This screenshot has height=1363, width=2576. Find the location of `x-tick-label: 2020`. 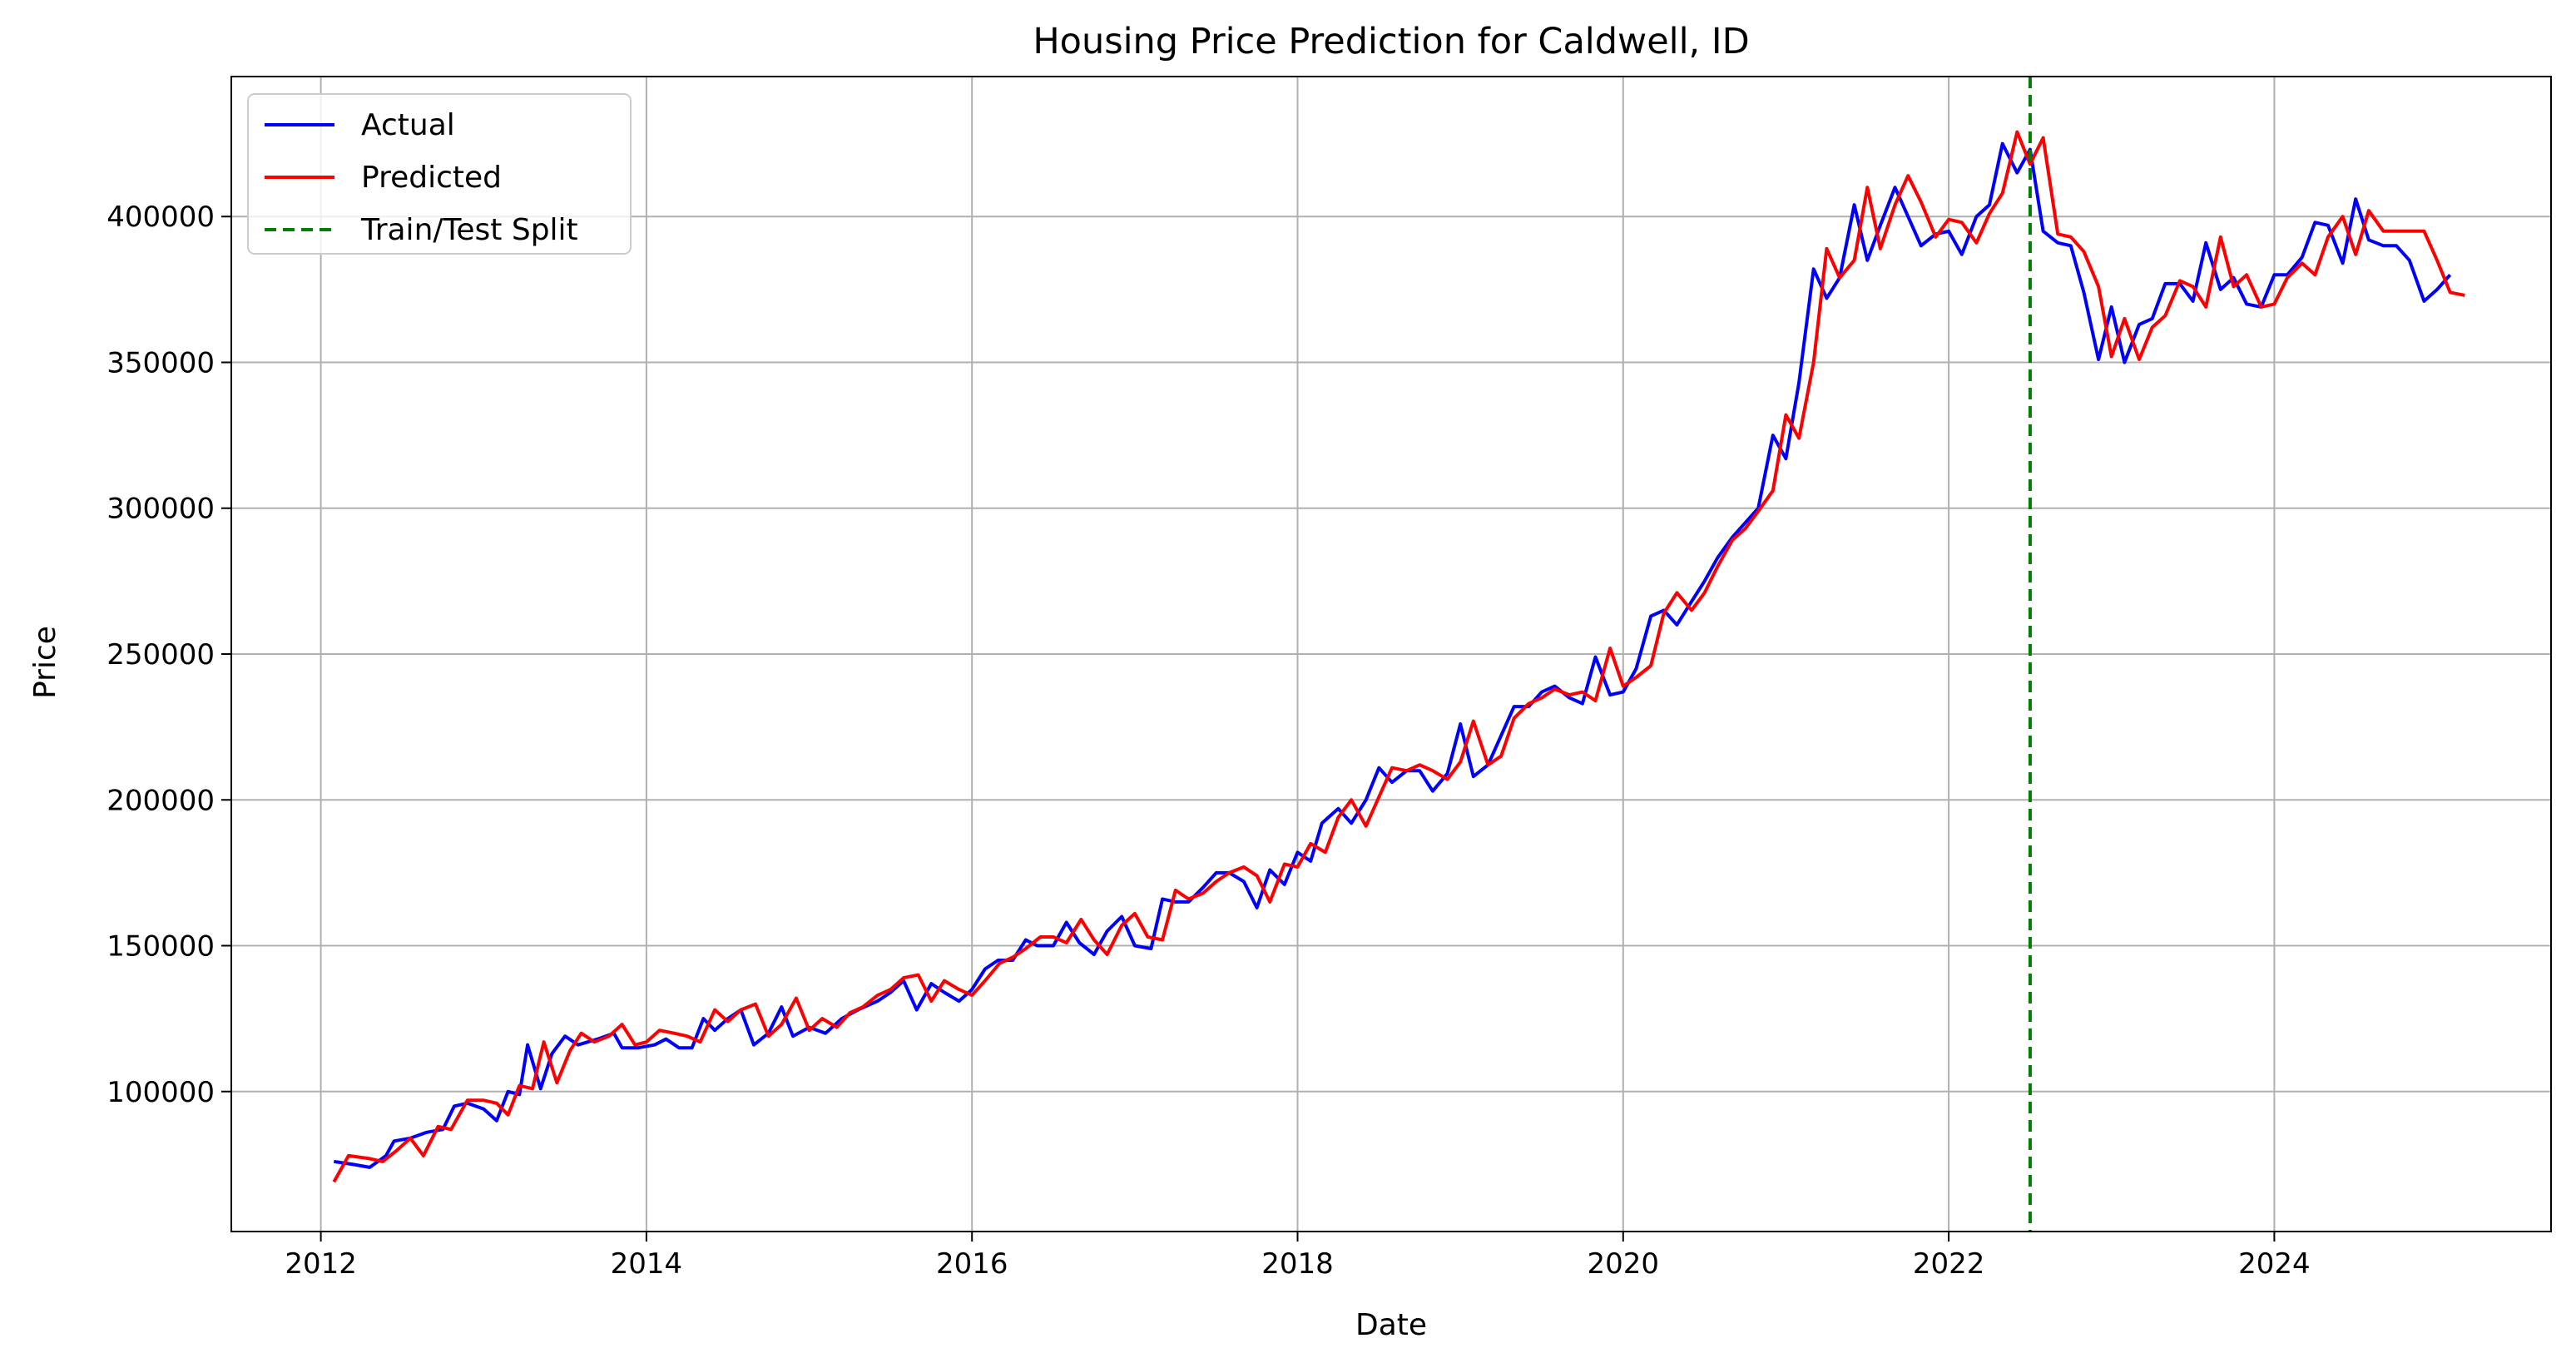

x-tick-label: 2020 is located at coordinates (1624, 1264).